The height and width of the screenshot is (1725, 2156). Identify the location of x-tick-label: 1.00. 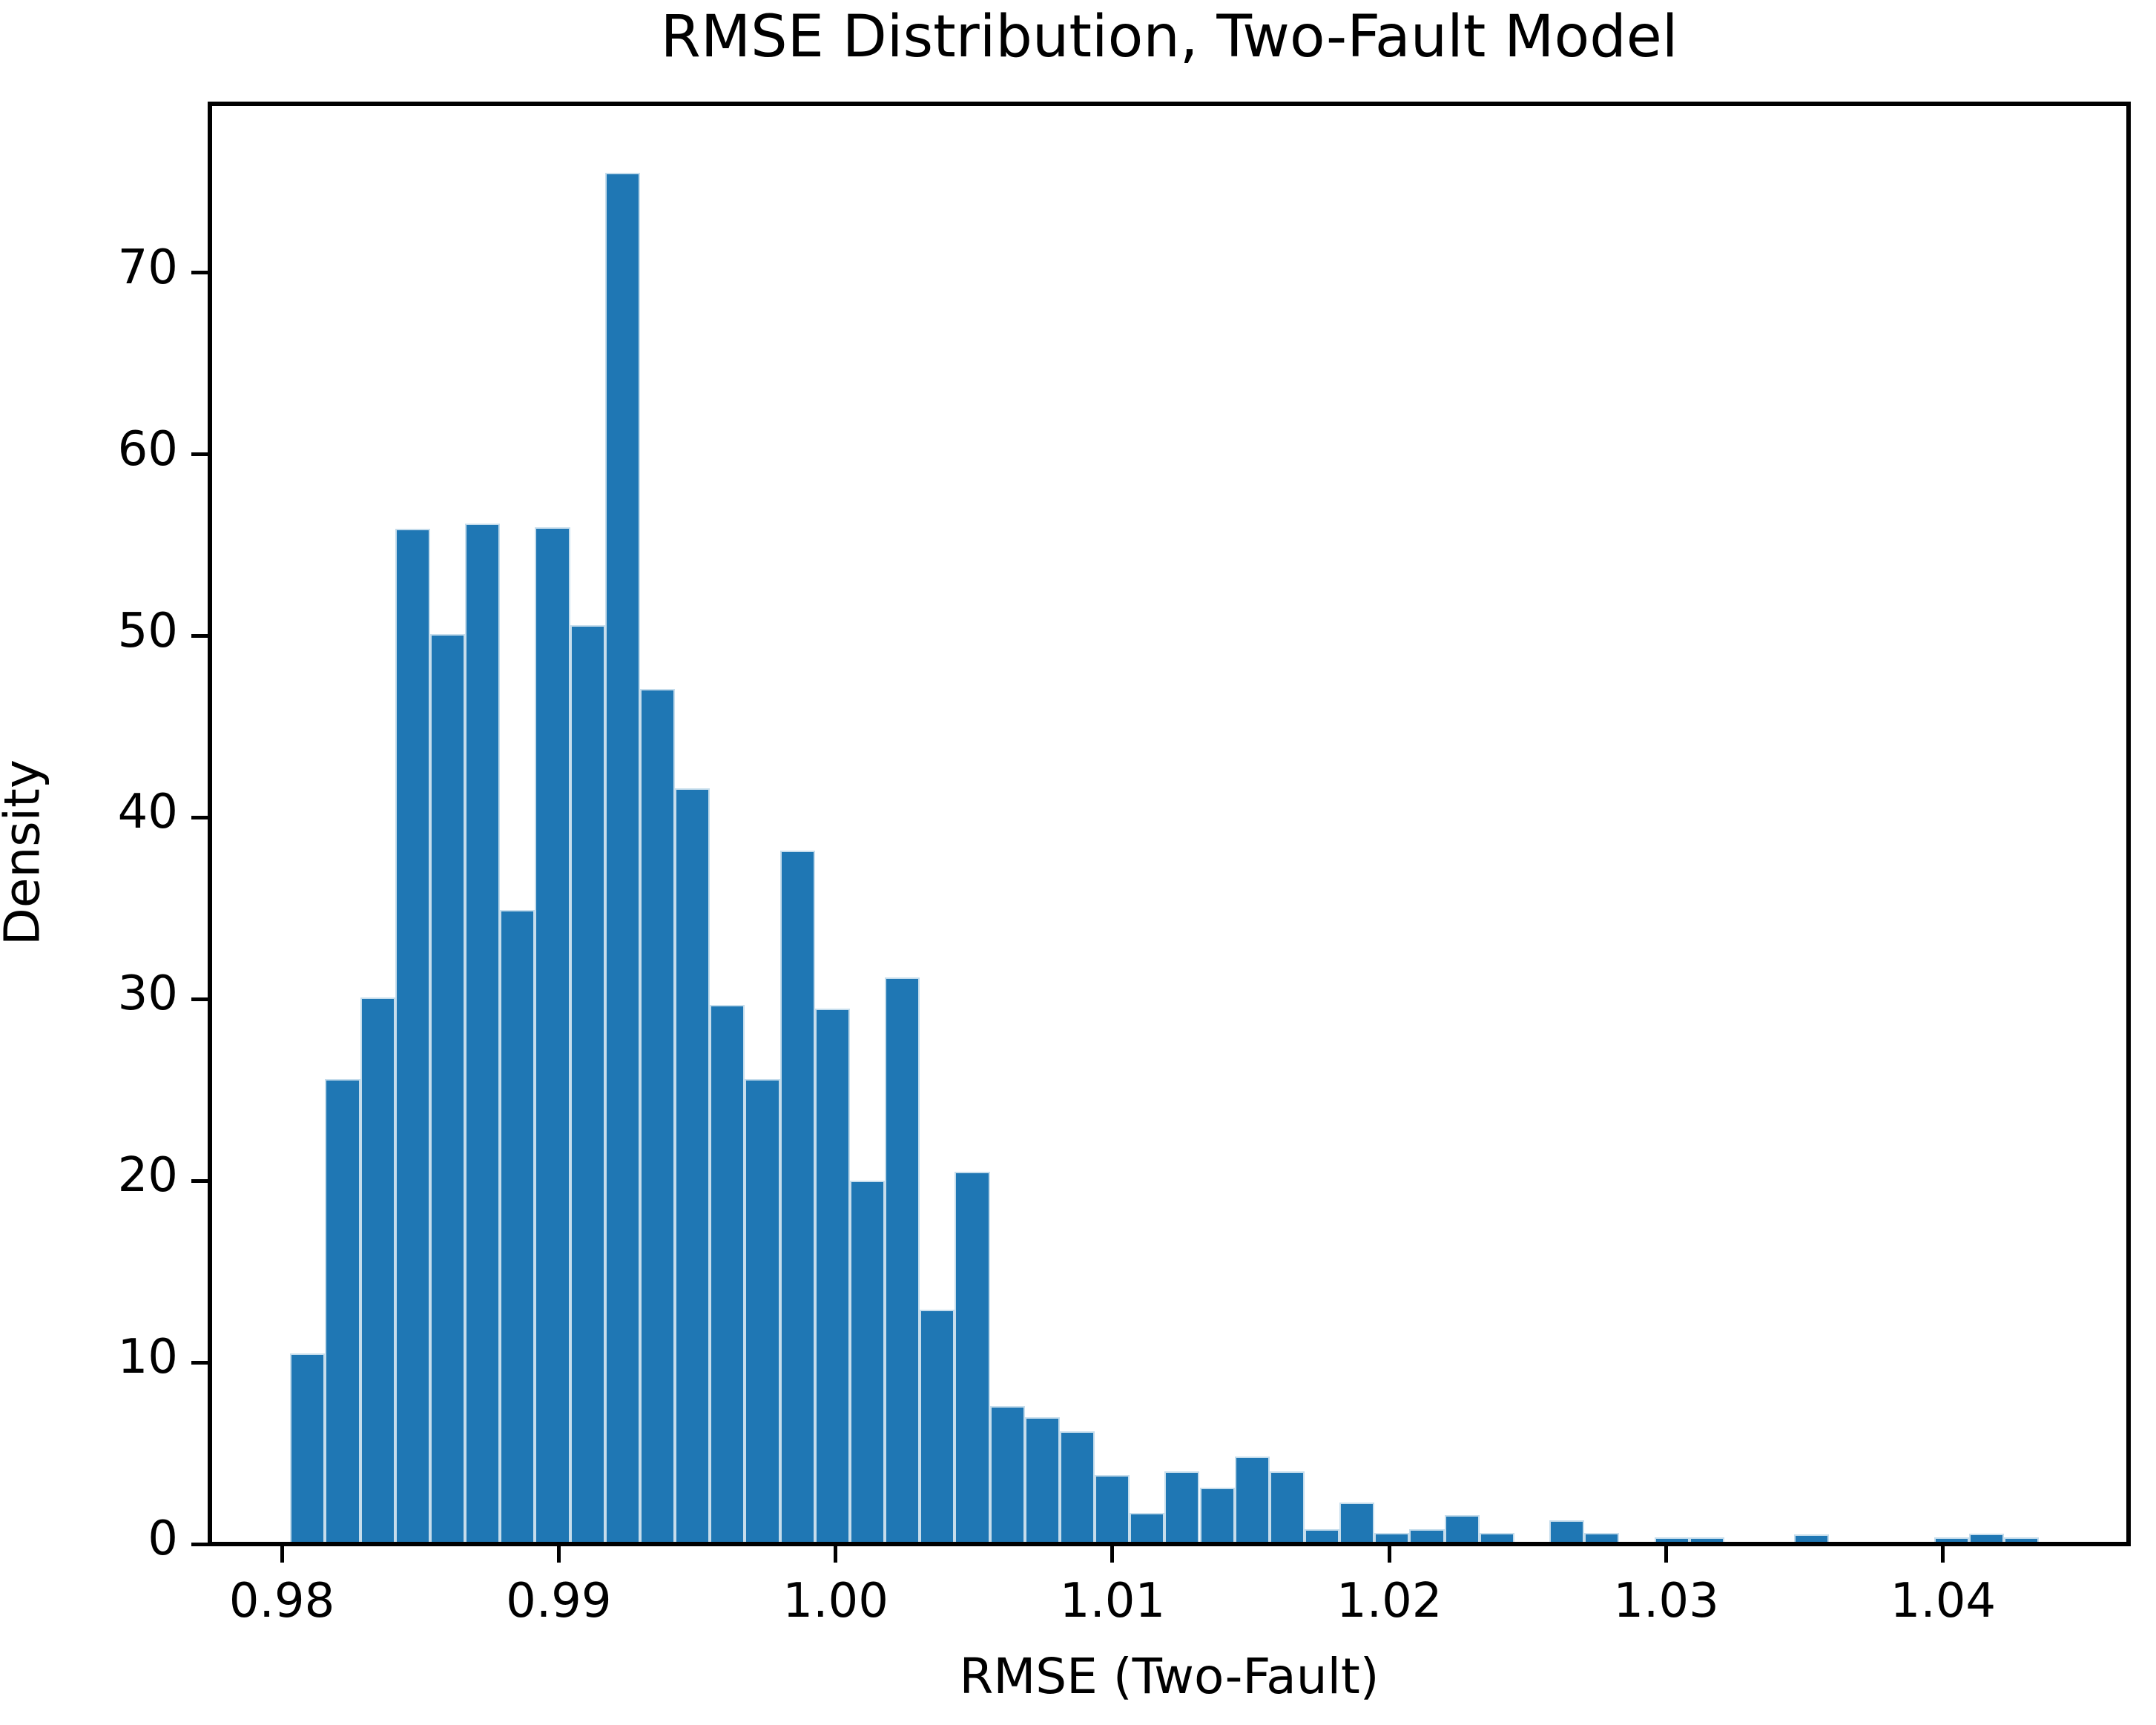
(835, 1601).